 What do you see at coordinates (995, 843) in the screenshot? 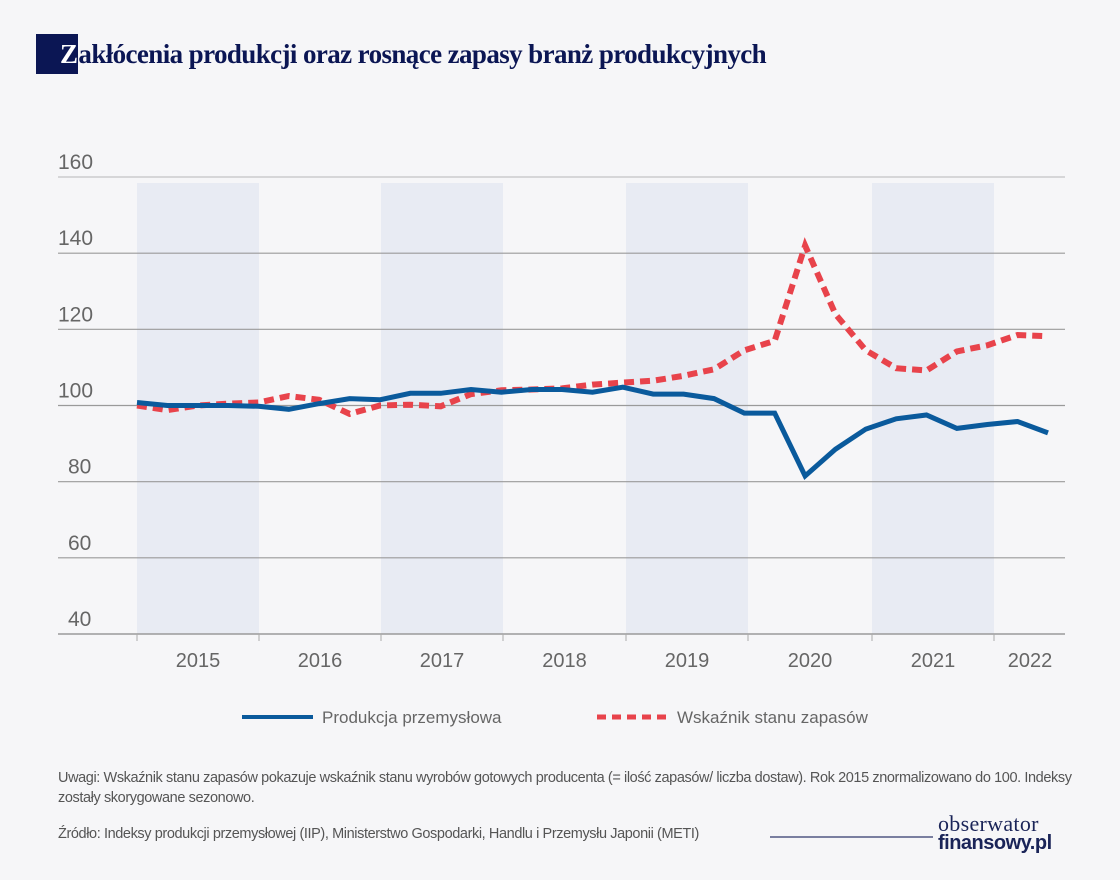
I see `logo-line-2: finansowy.pl` at bounding box center [995, 843].